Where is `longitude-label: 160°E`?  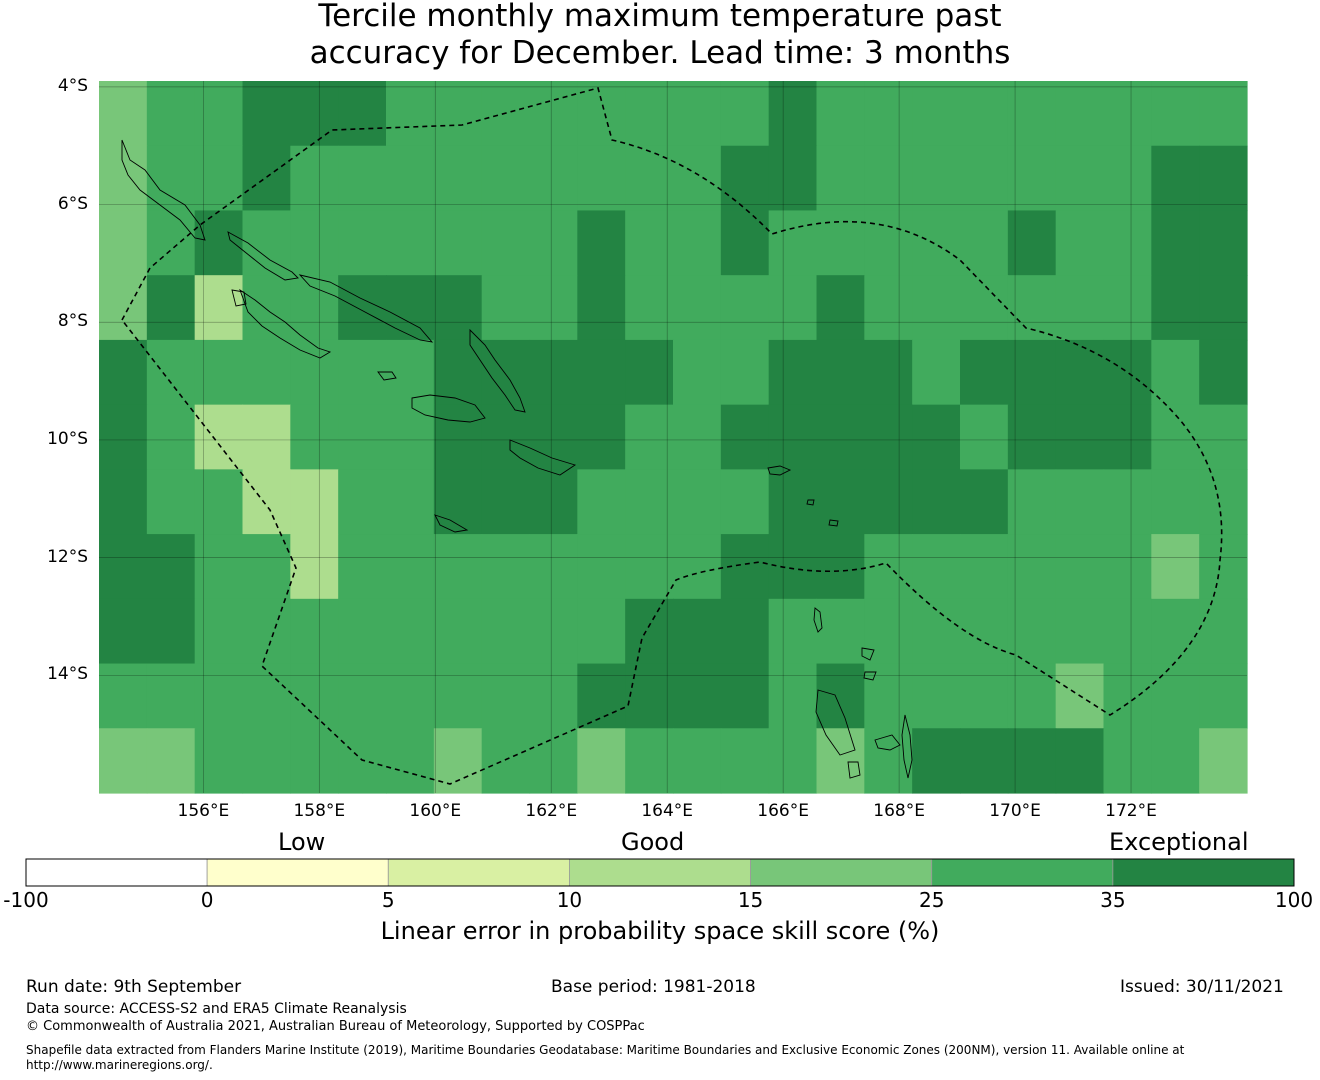
longitude-label: 160°E is located at coordinates (435, 811).